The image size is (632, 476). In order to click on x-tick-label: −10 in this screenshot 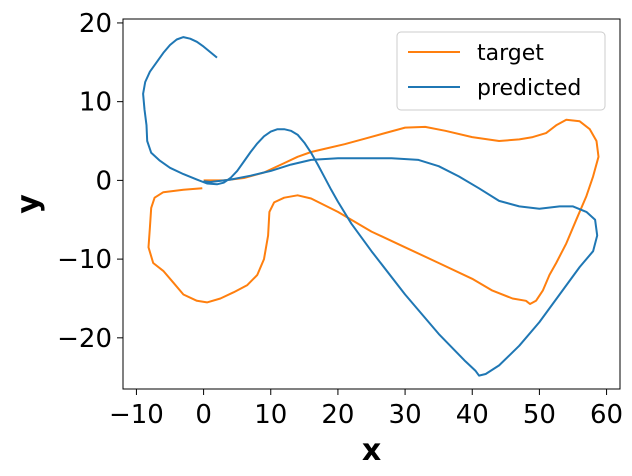, I will do `click(136, 415)`.